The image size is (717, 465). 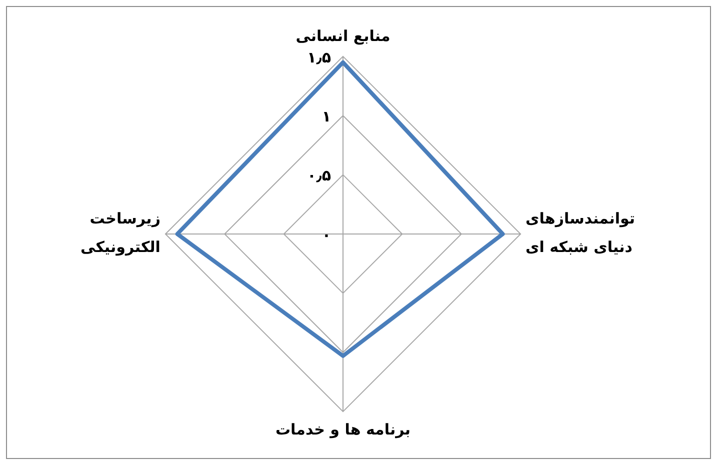 What do you see at coordinates (343, 429) in the screenshot?
I see `spoke-label: برنامه ها و خدمات` at bounding box center [343, 429].